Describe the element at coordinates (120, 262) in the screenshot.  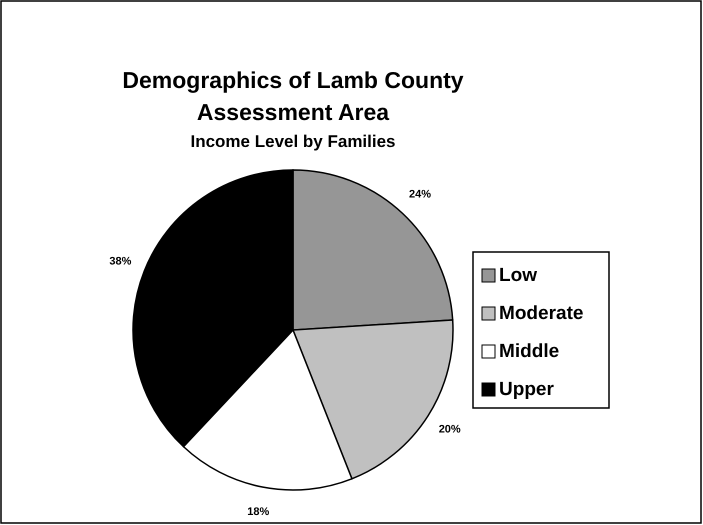
I see `data-label: 38%` at that location.